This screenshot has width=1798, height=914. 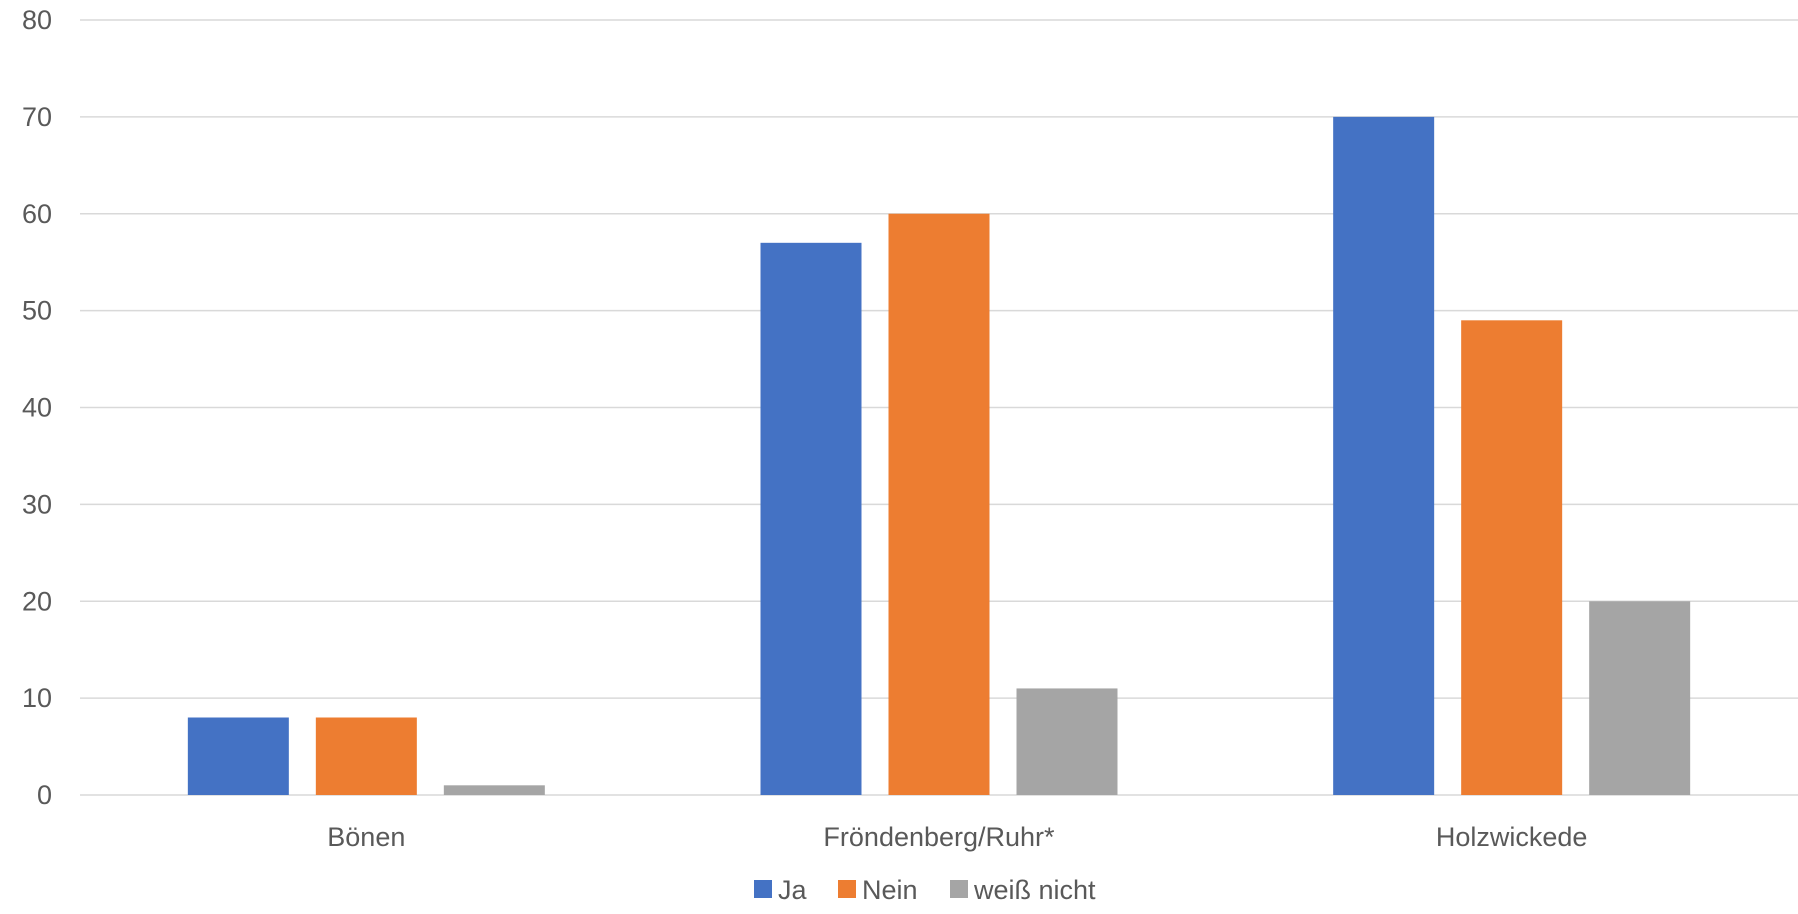 I want to click on x-category-label: Holzwickede, so click(x=1512, y=837).